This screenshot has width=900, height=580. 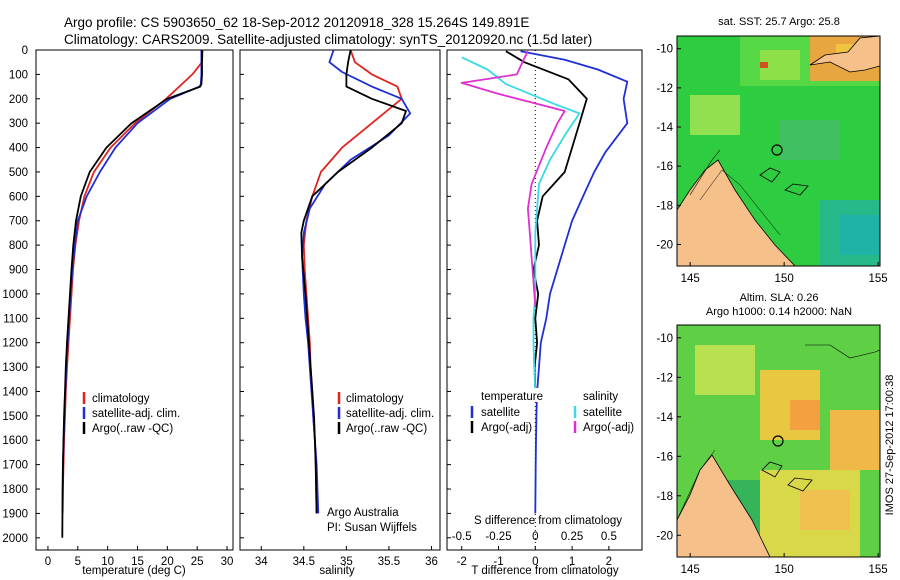 What do you see at coordinates (535, 537) in the screenshot?
I see `s-diff-tick-label: 0` at bounding box center [535, 537].